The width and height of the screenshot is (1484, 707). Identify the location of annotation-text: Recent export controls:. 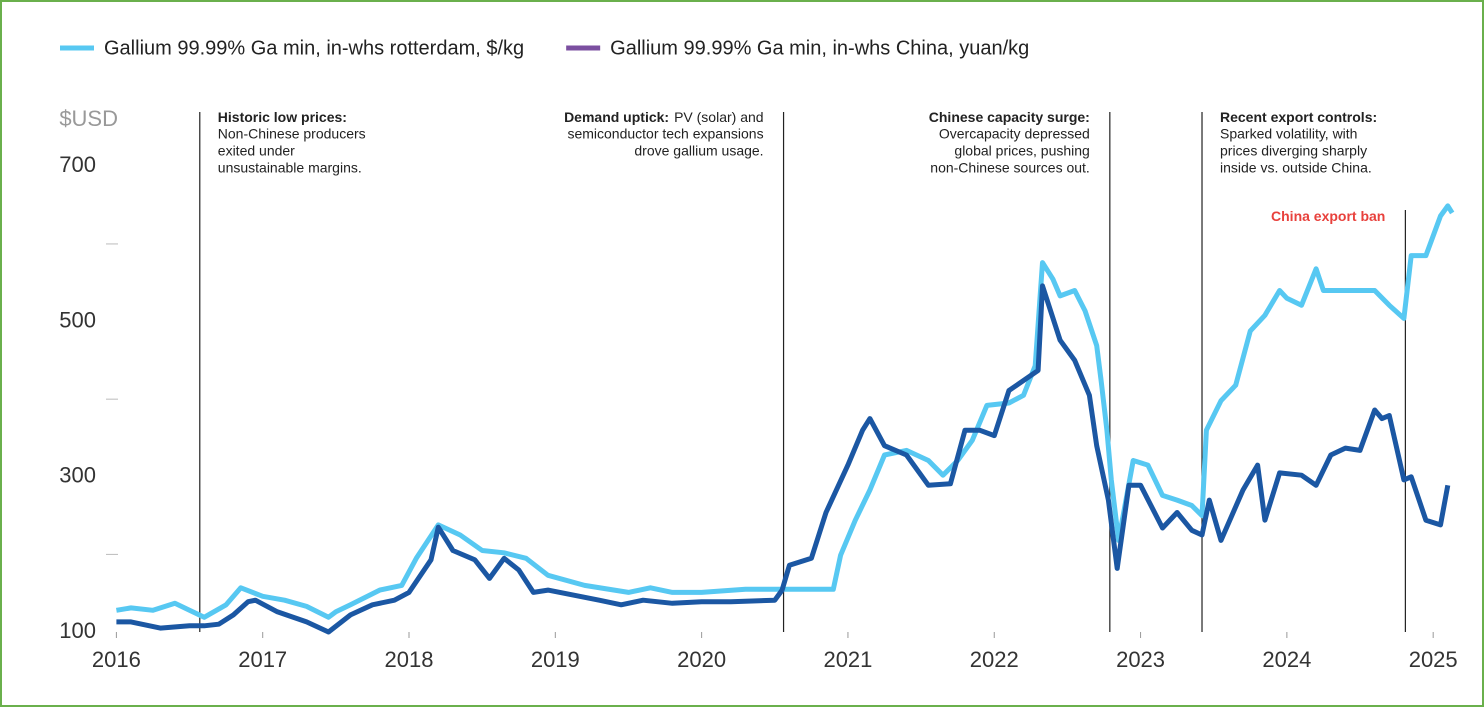
(1298, 117).